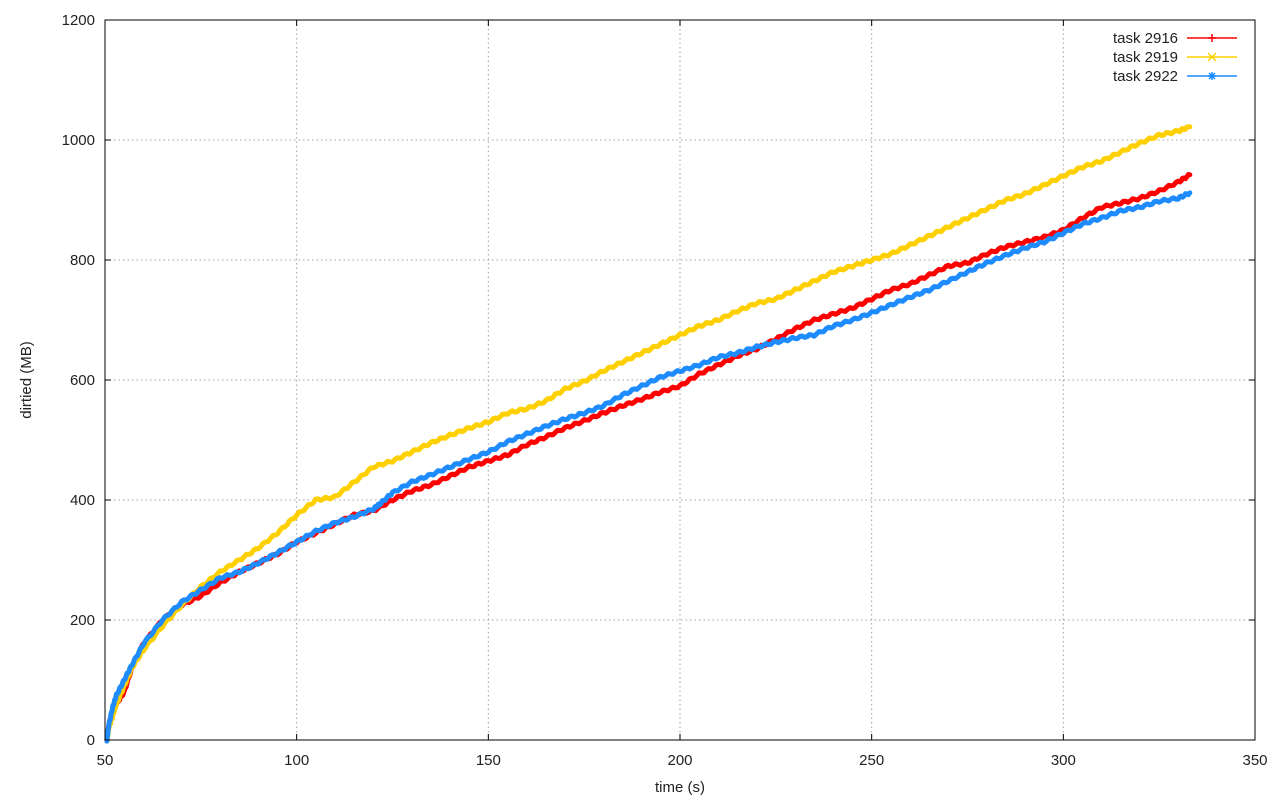 The width and height of the screenshot is (1280, 800). Describe the element at coordinates (91, 740) in the screenshot. I see `y-tick-label: 0` at that location.